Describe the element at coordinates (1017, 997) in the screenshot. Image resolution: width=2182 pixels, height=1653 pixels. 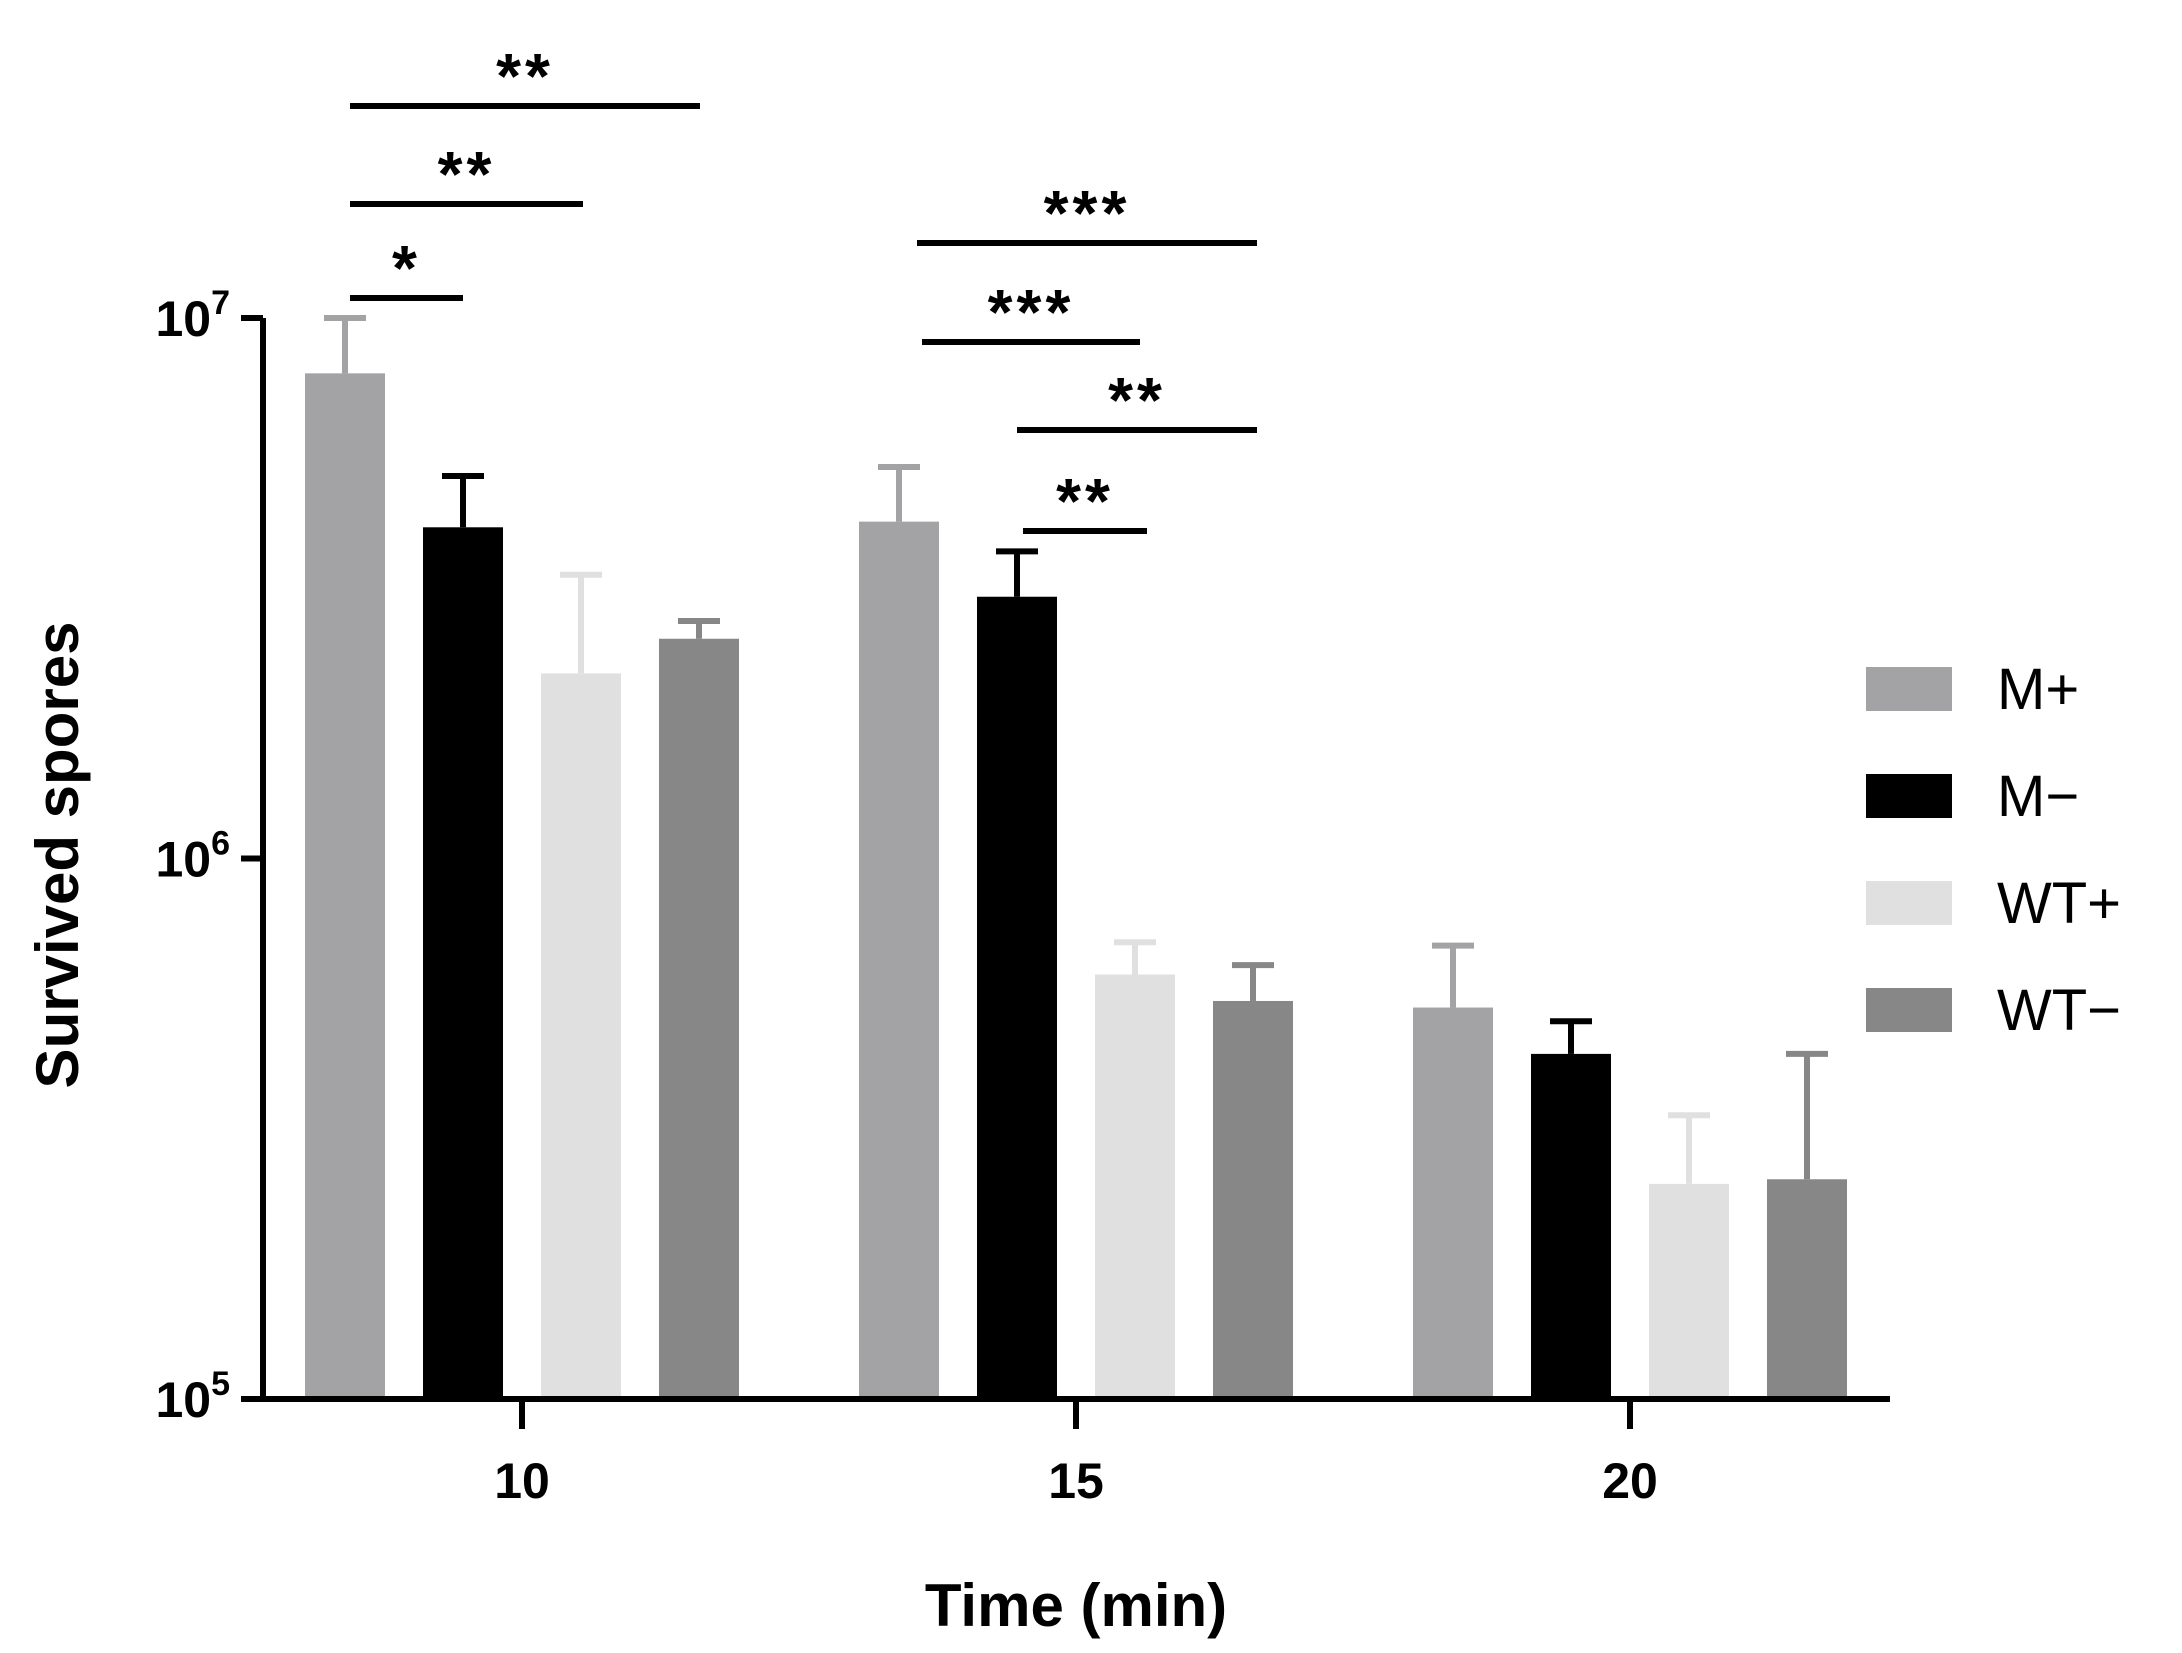
I see `bar-M−-15` at that location.